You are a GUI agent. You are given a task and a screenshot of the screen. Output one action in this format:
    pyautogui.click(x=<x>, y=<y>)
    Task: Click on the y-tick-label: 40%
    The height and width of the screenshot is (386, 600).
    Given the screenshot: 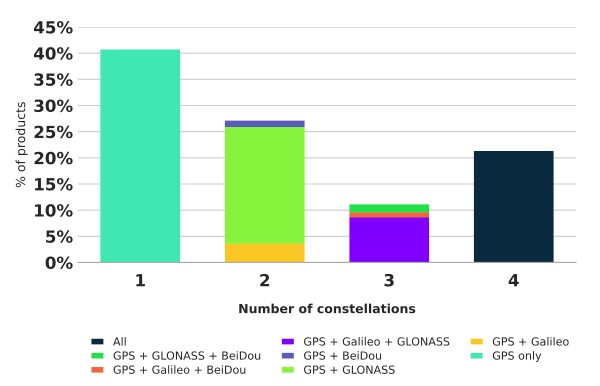 What is the action you would take?
    pyautogui.click(x=53, y=53)
    